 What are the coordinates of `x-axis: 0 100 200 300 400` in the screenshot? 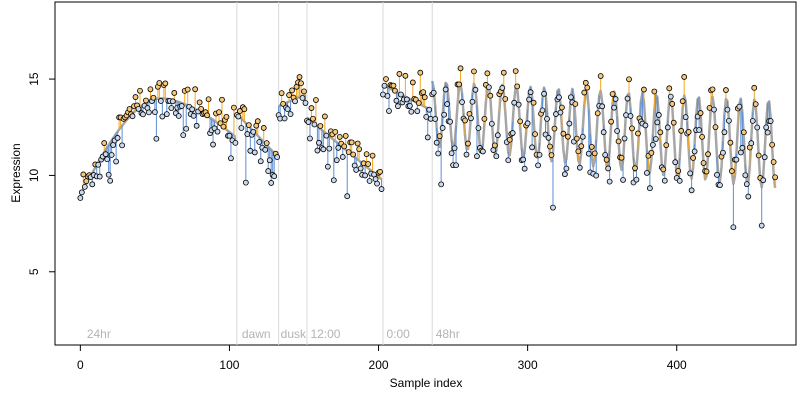 It's located at (382, 358).